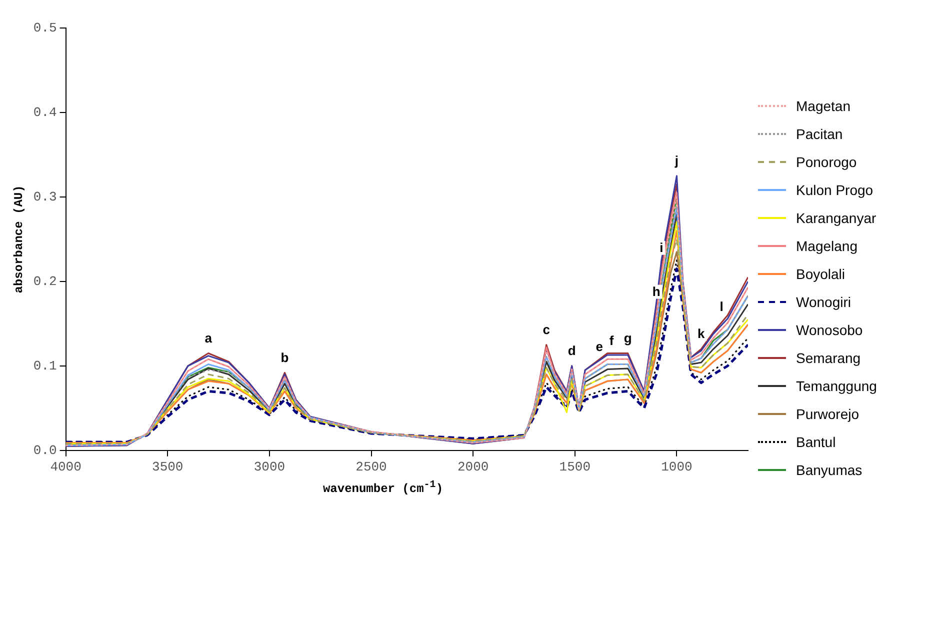 Image resolution: width=925 pixels, height=628 pixels. What do you see at coordinates (208, 338) in the screenshot?
I see `annotation: a` at bounding box center [208, 338].